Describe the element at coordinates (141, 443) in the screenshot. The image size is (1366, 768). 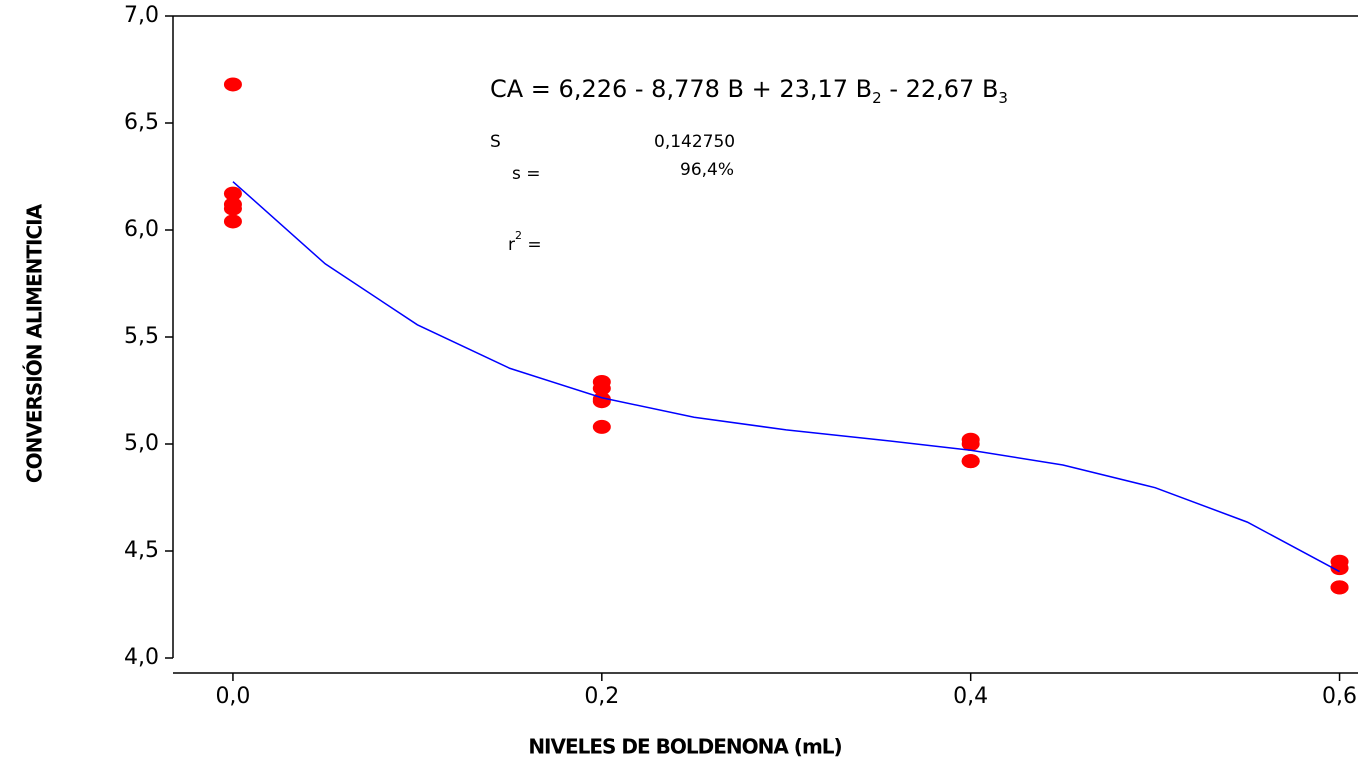
I see `y-tick-label: 5,0` at that location.